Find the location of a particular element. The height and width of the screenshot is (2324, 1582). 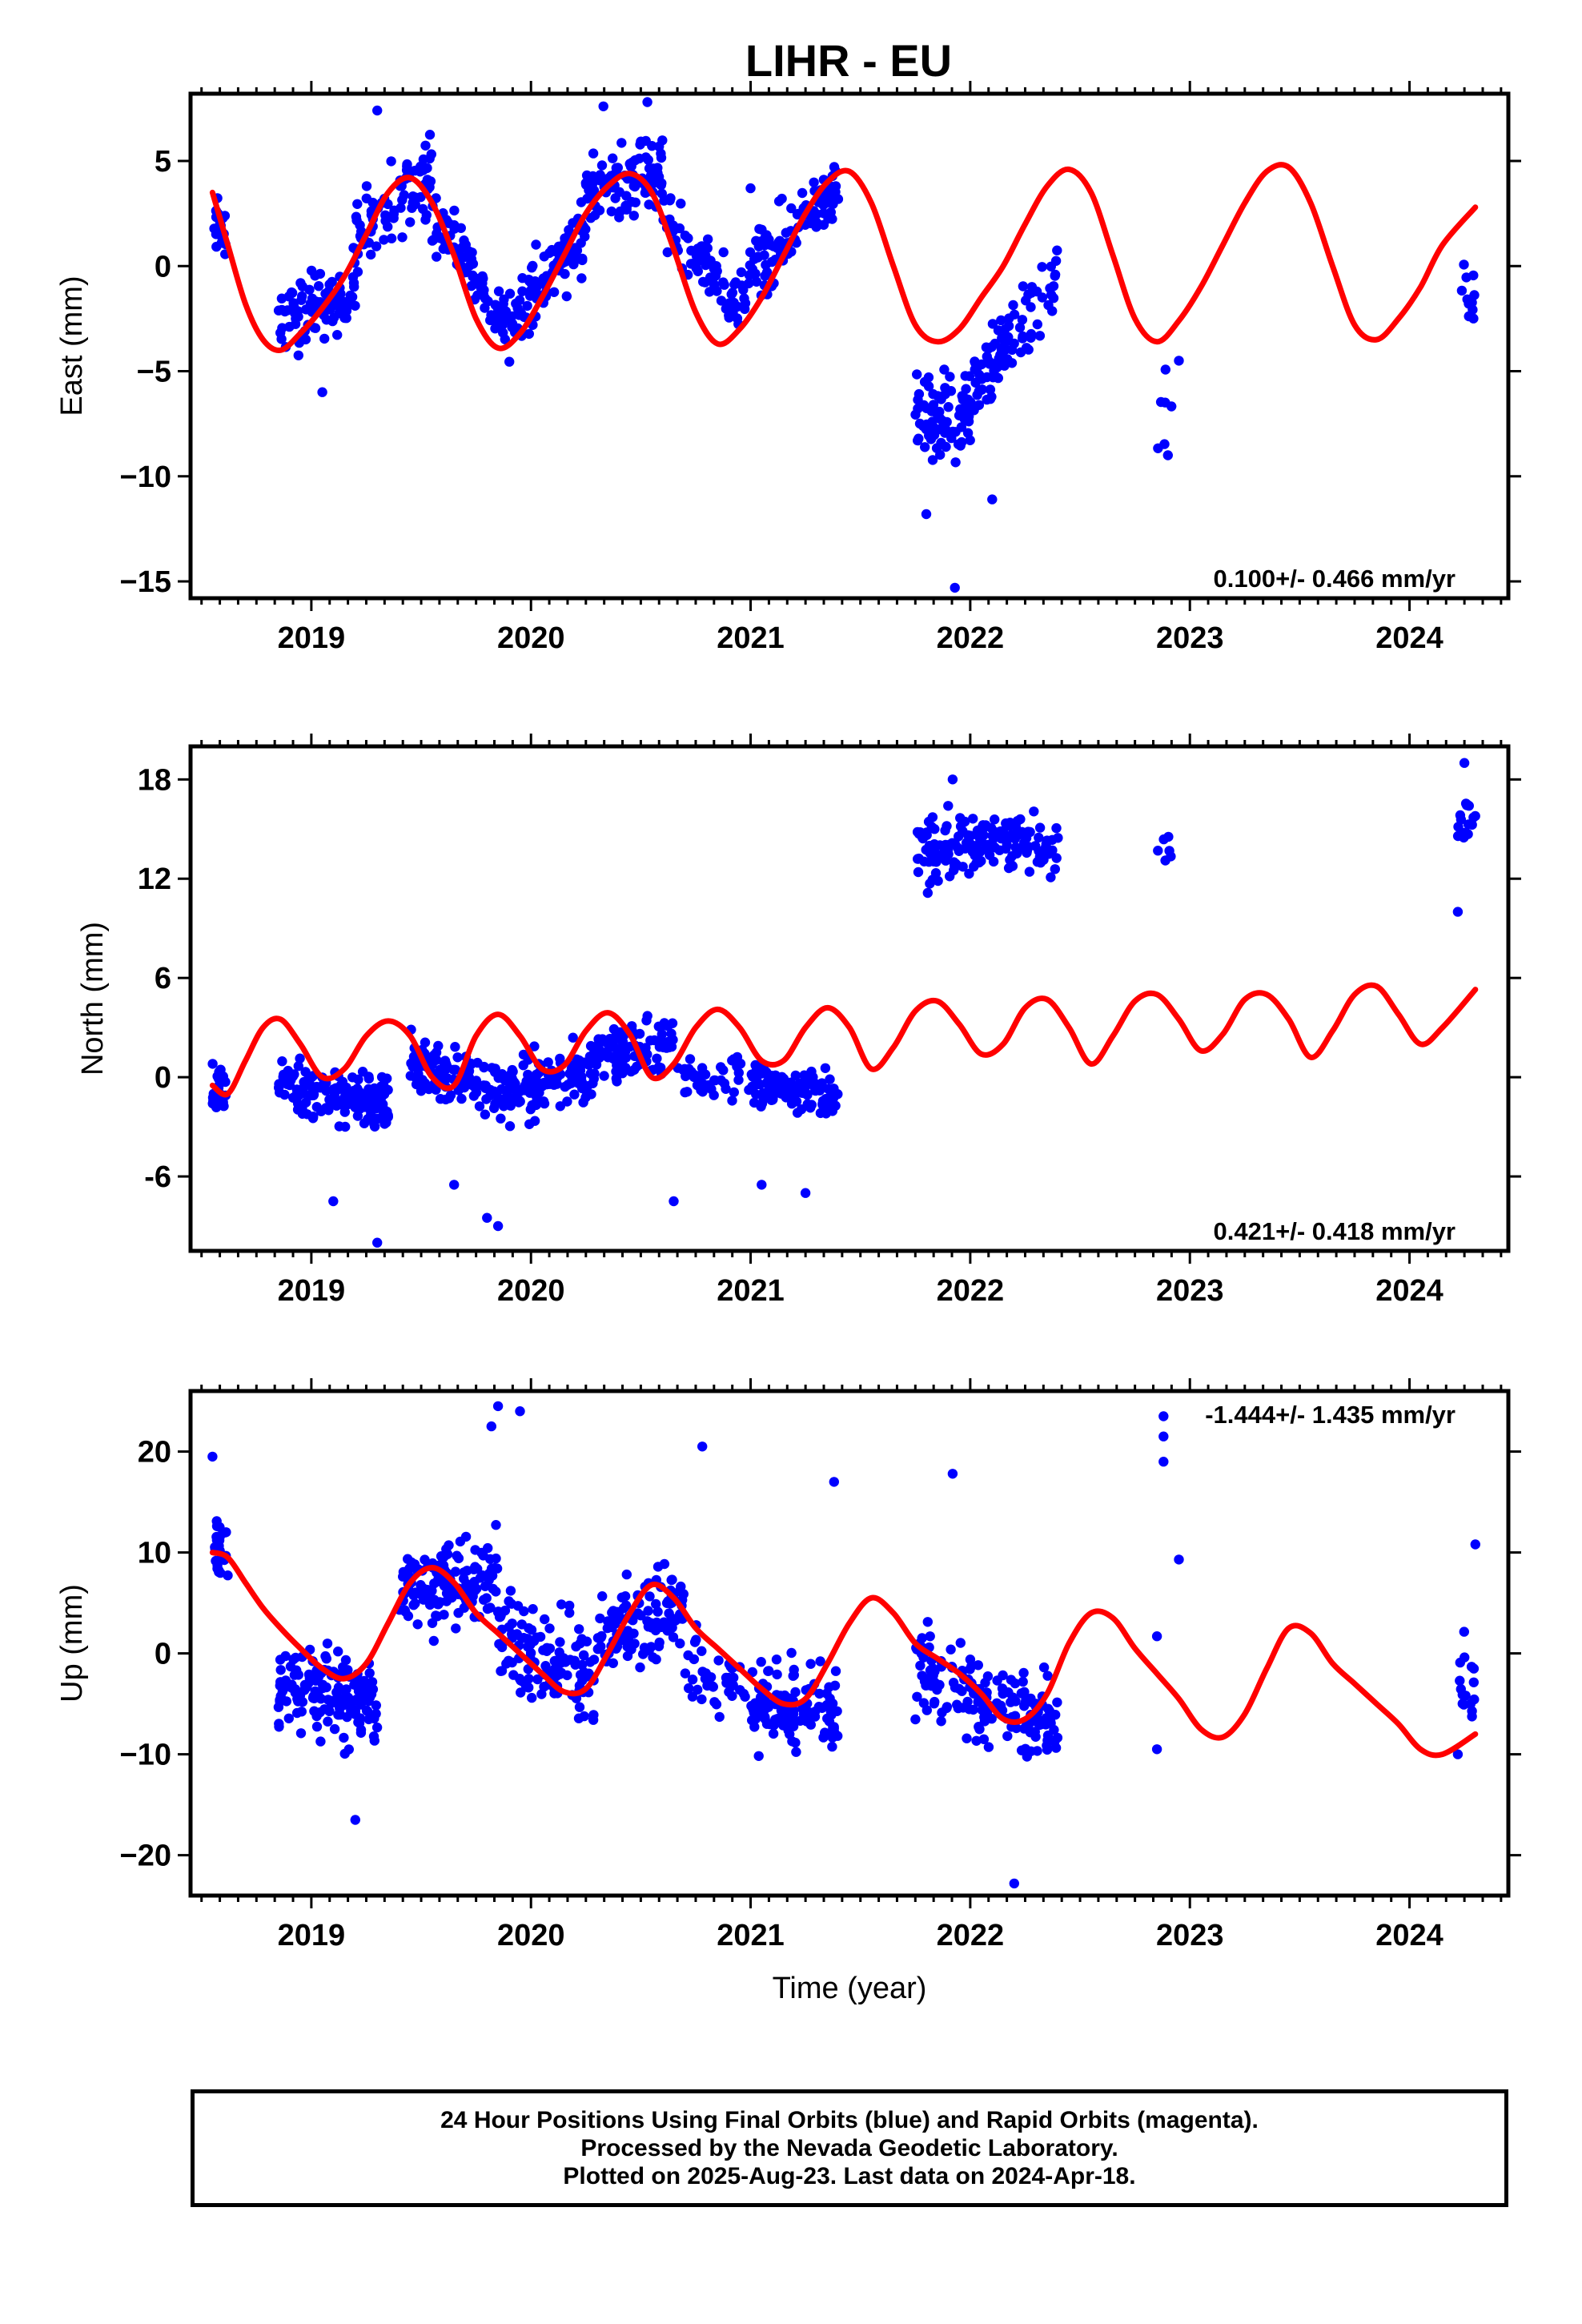

east-model-curve is located at coordinates (844, 257).